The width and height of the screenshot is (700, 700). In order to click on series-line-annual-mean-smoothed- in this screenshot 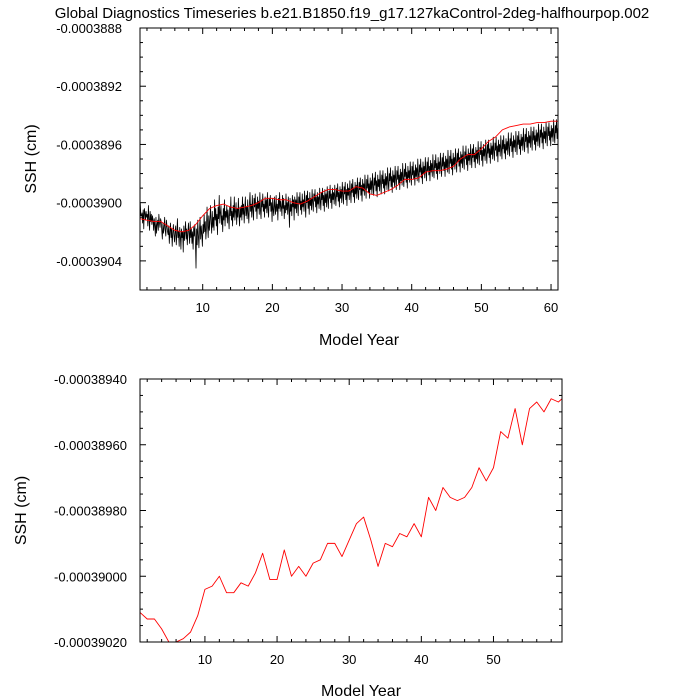, I will do `click(349, 176)`.